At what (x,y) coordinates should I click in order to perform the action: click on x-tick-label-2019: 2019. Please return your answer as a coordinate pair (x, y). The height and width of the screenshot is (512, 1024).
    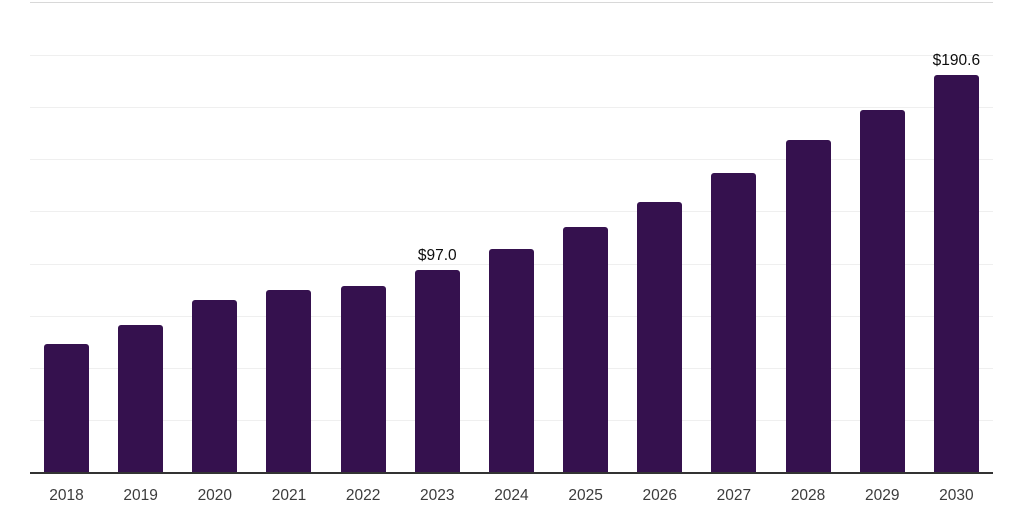
    Looking at the image, I should click on (140, 495).